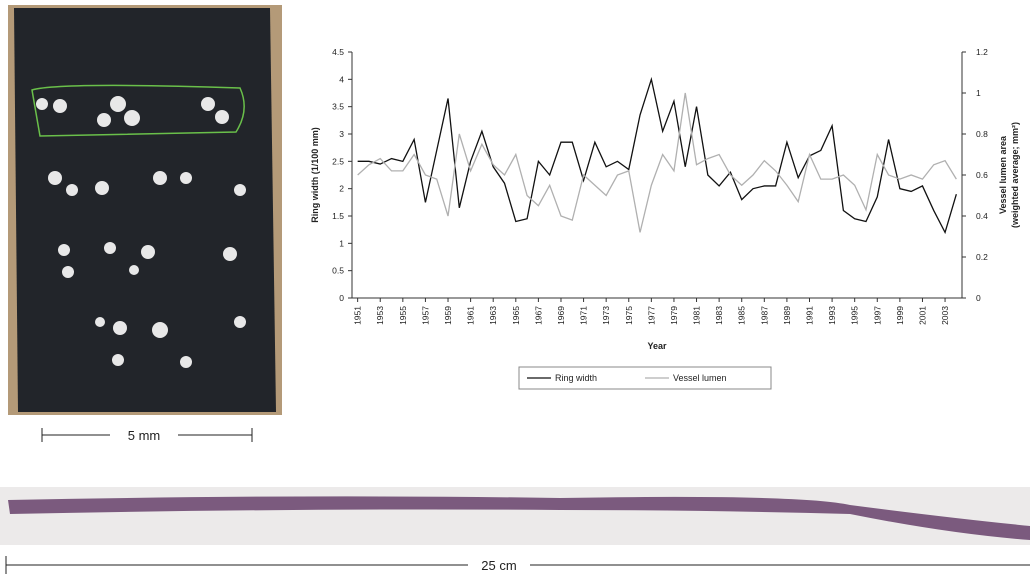 The width and height of the screenshot is (1030, 586). What do you see at coordinates (982, 216) in the screenshot?
I see `y2-tick-label: 0.4` at bounding box center [982, 216].